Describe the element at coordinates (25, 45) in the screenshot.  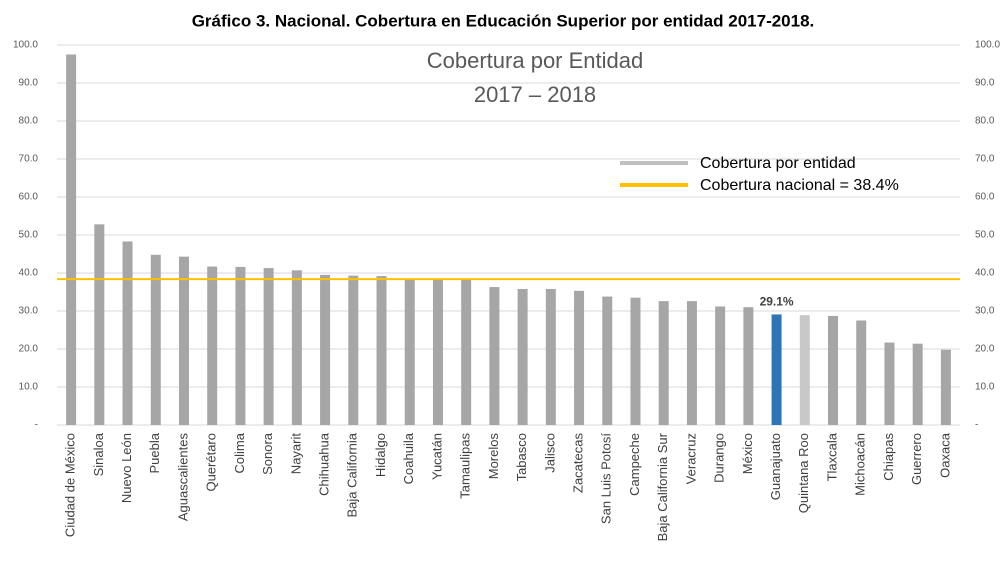
I see `y-tick-label: 100.0` at that location.